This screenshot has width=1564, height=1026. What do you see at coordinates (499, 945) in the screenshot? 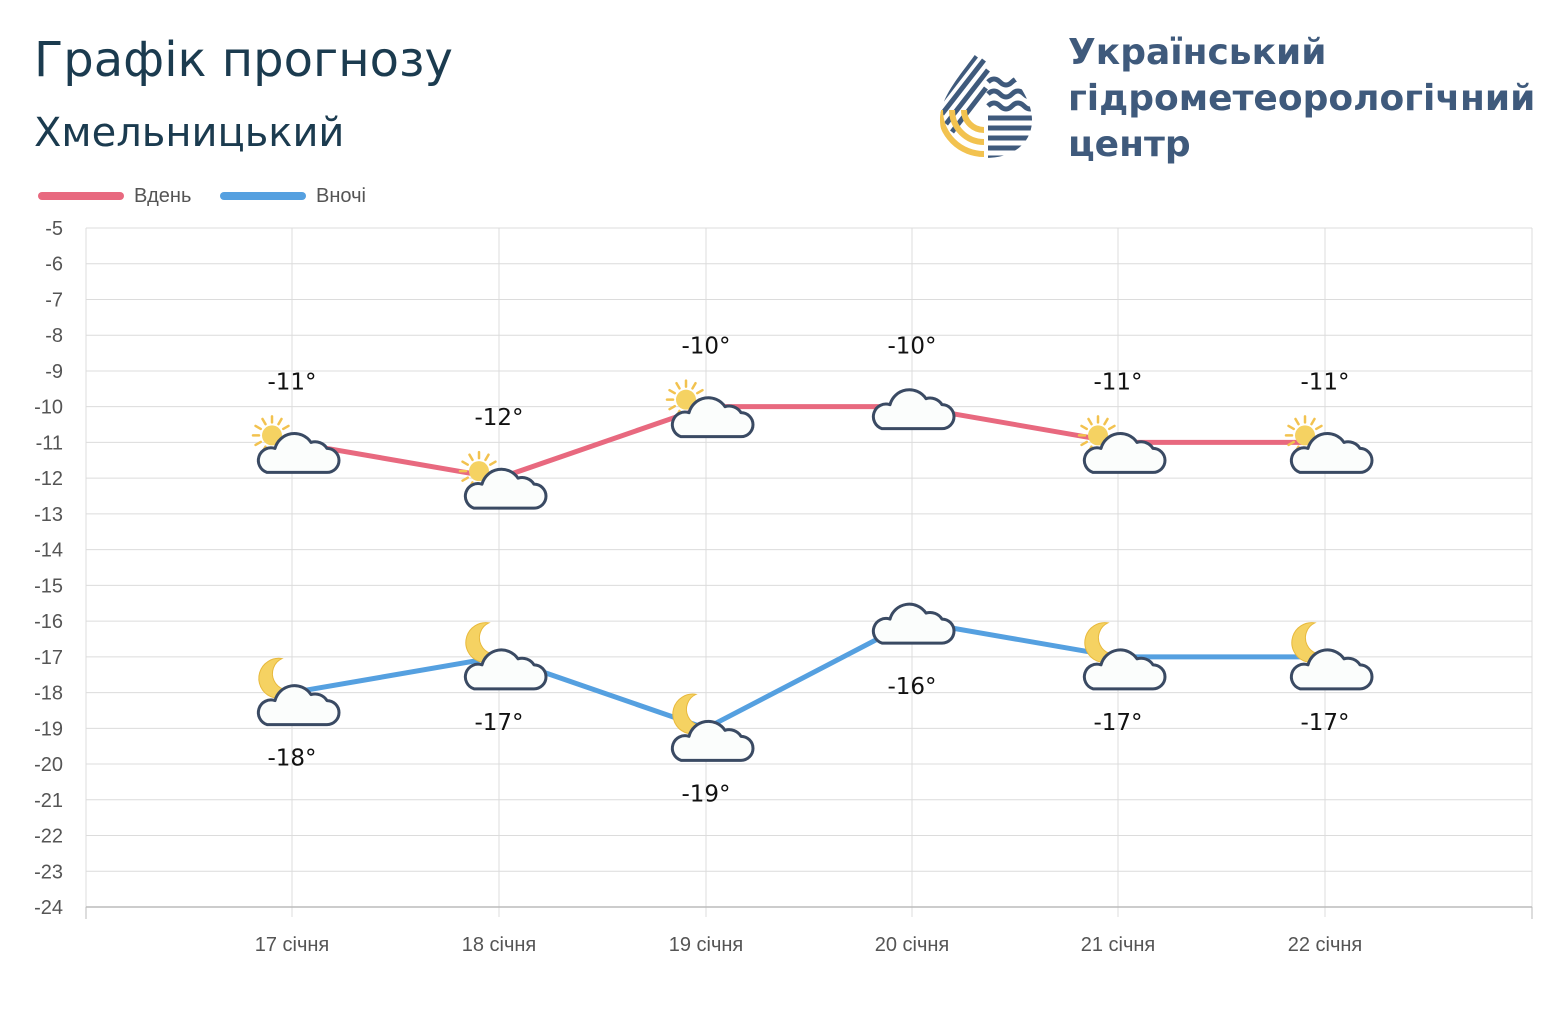
I see `x-tick-label: 18 січня` at bounding box center [499, 945].